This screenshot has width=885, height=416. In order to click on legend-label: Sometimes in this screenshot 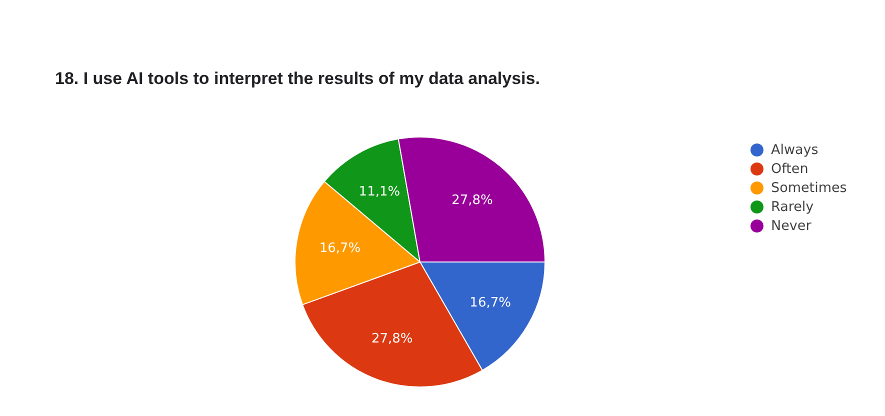, I will do `click(809, 188)`.